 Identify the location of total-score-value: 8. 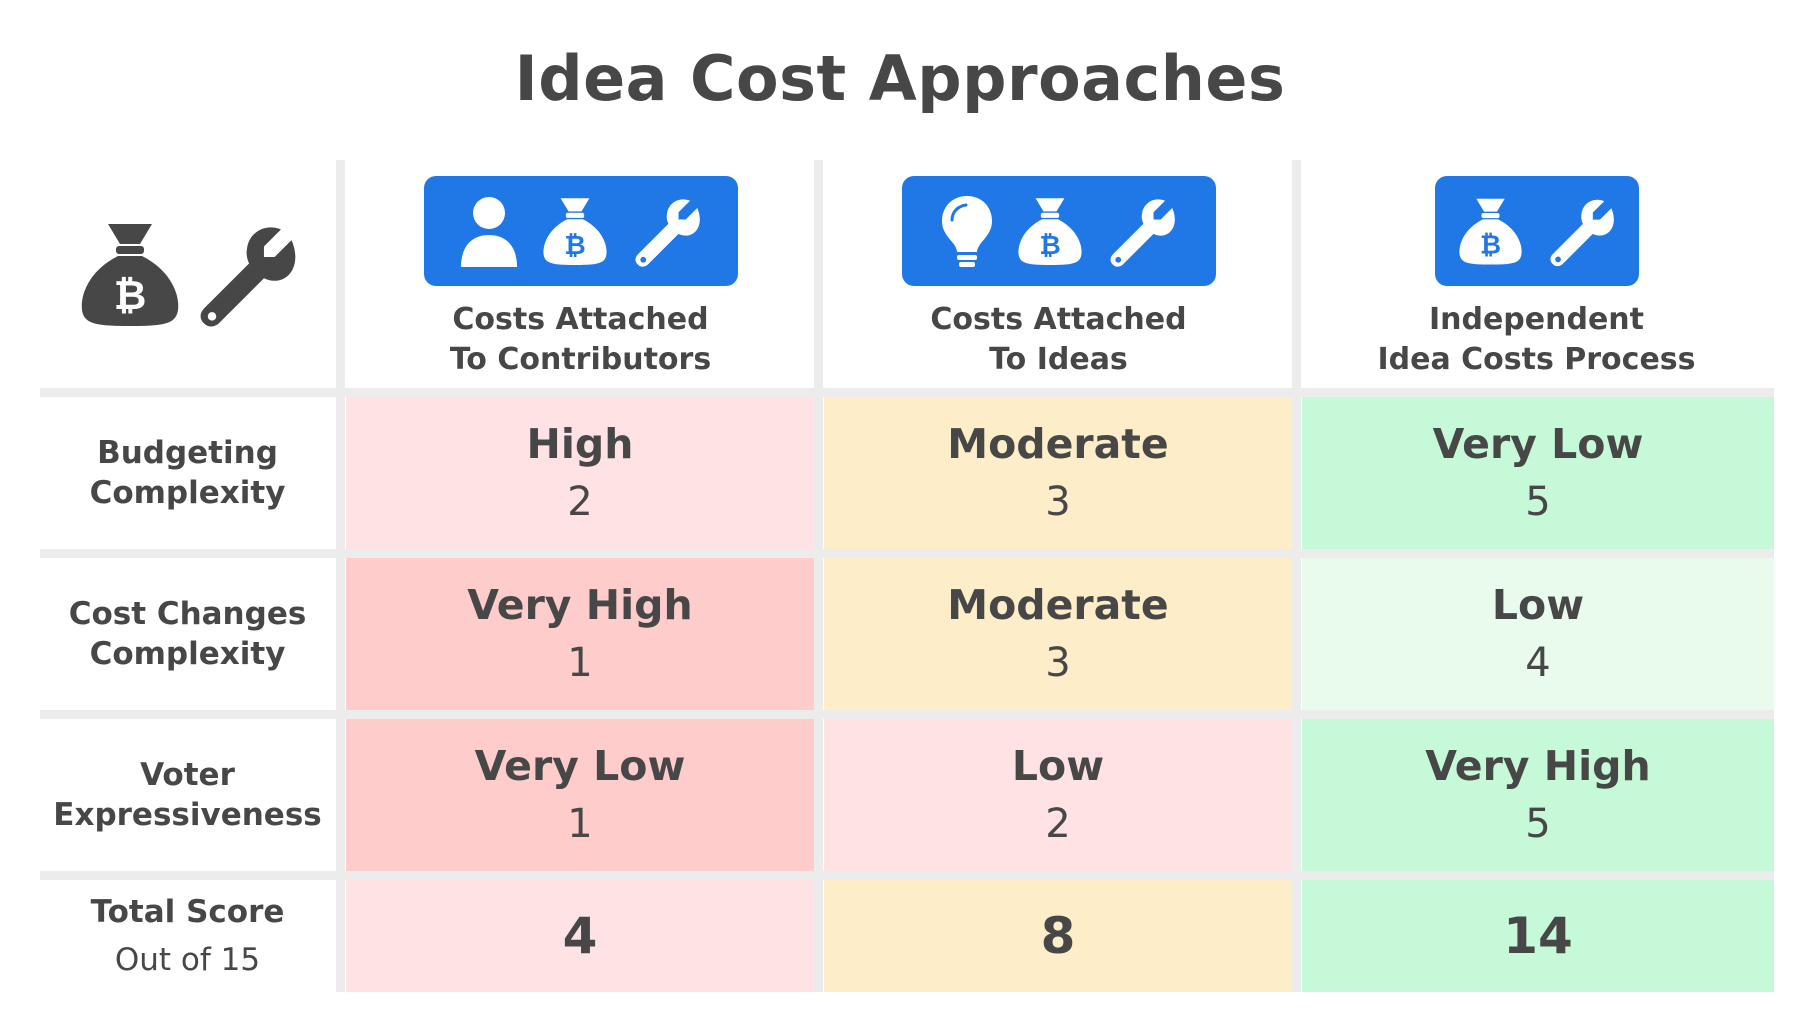
(1058, 936).